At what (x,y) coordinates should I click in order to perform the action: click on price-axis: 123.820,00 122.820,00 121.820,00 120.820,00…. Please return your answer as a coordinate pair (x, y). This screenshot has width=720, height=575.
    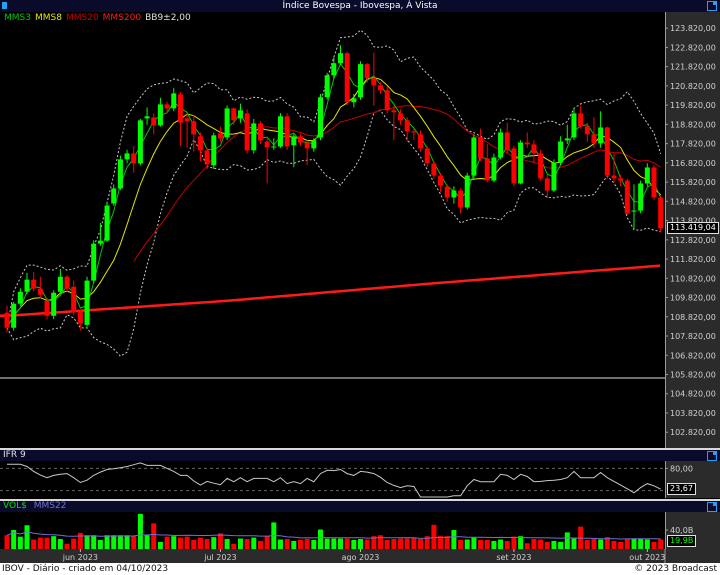
    Looking at the image, I should click on (692, 230).